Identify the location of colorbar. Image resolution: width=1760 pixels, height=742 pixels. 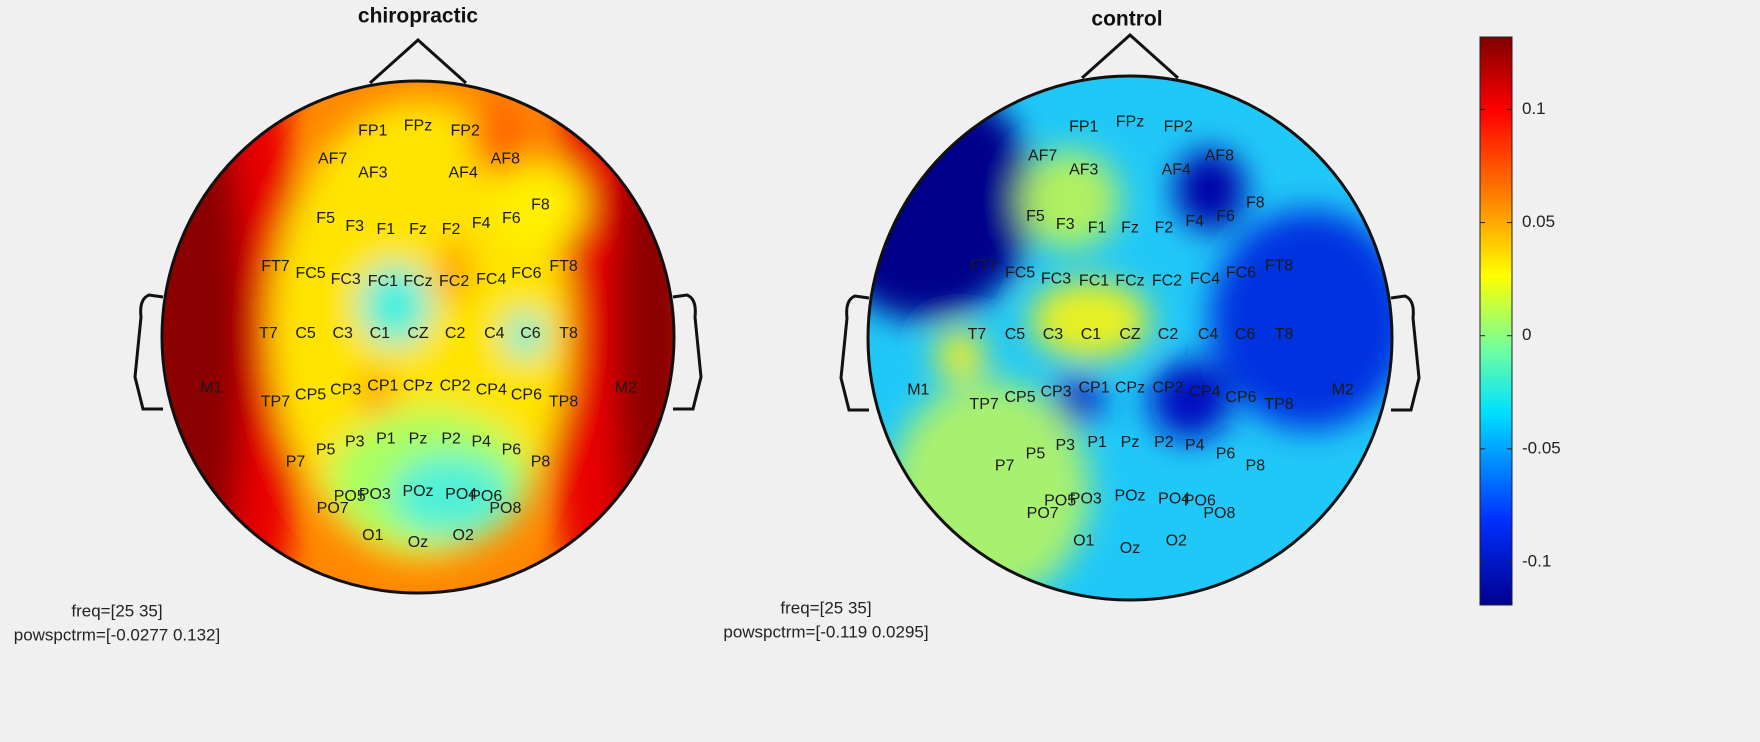
(1496, 321).